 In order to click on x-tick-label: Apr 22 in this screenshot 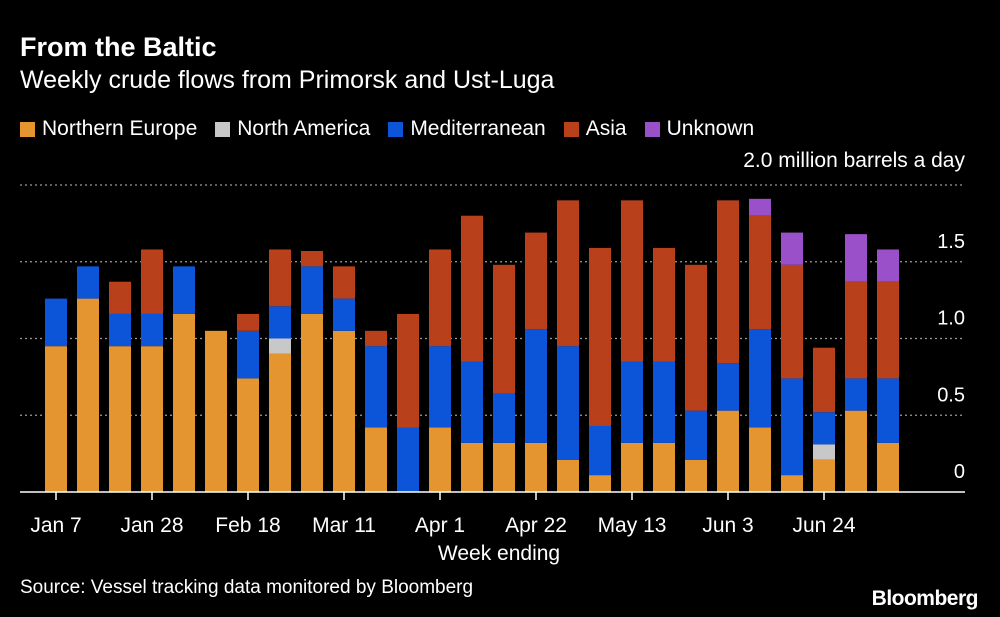, I will do `click(536, 525)`.